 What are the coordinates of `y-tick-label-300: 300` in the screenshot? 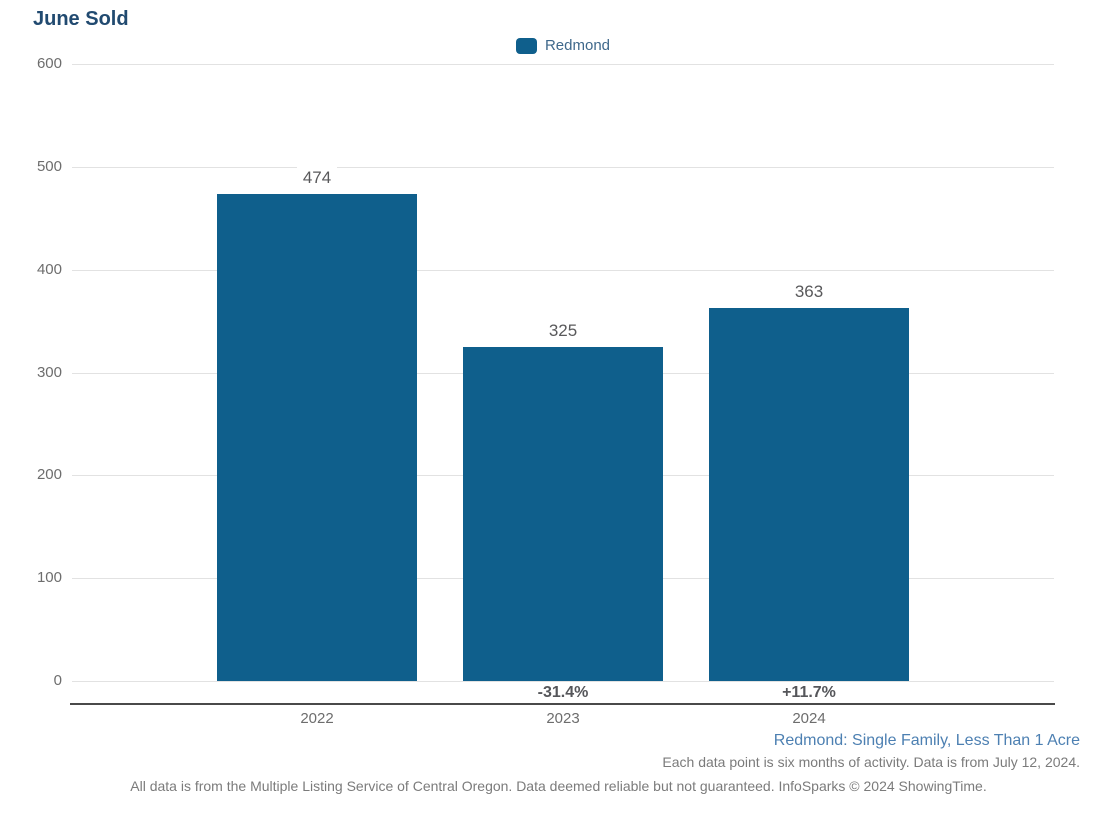 It's located at (49, 372).